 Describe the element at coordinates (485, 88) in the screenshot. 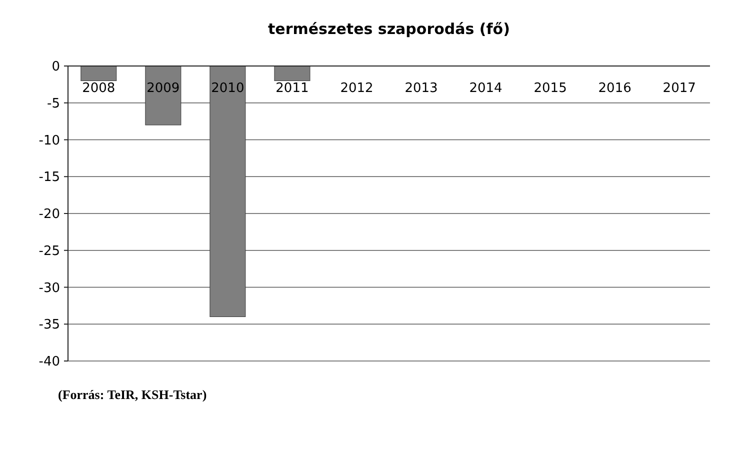

I see `x-tick-label: 2014` at that location.